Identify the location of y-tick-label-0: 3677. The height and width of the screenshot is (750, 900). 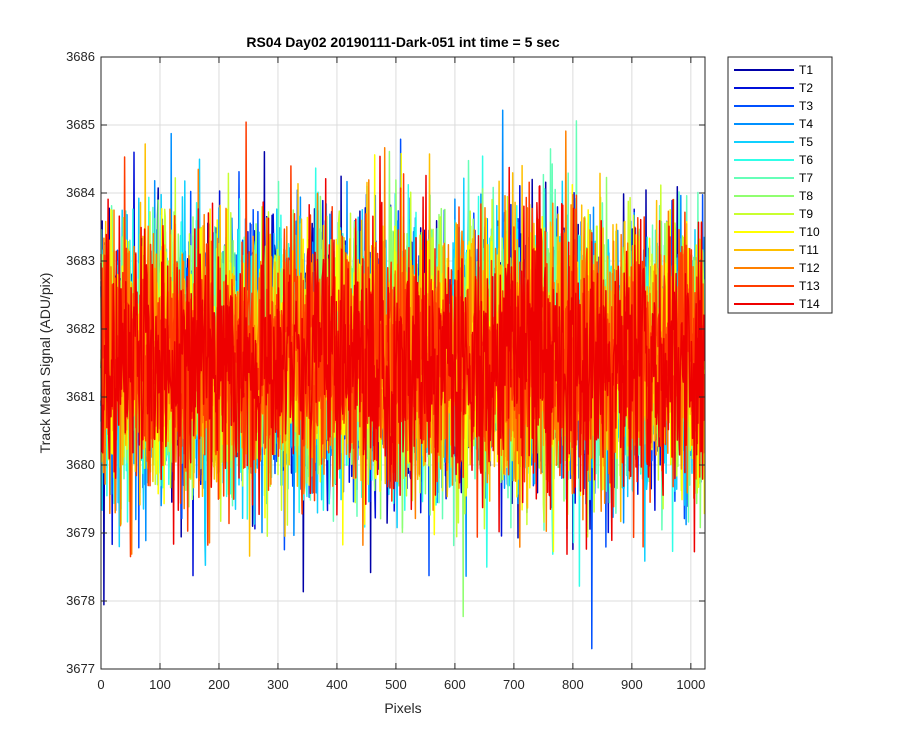
(80, 668).